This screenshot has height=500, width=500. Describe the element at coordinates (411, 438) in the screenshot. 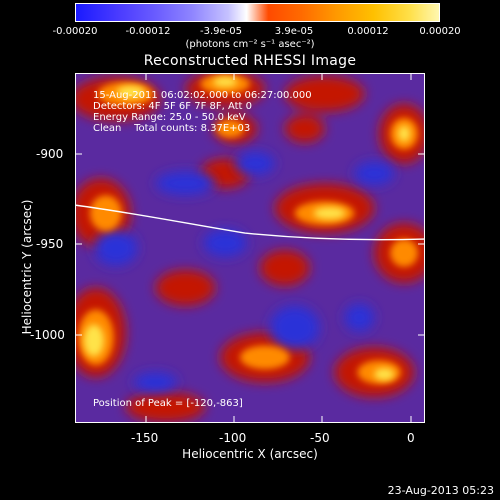

I see `x-tick-label-4: 0` at that location.